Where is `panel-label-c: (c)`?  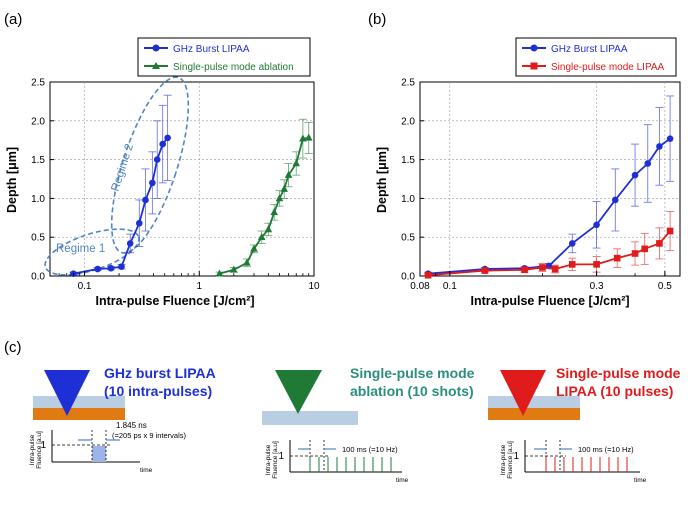
panel-label-c: (c) is located at coordinates (13, 347).